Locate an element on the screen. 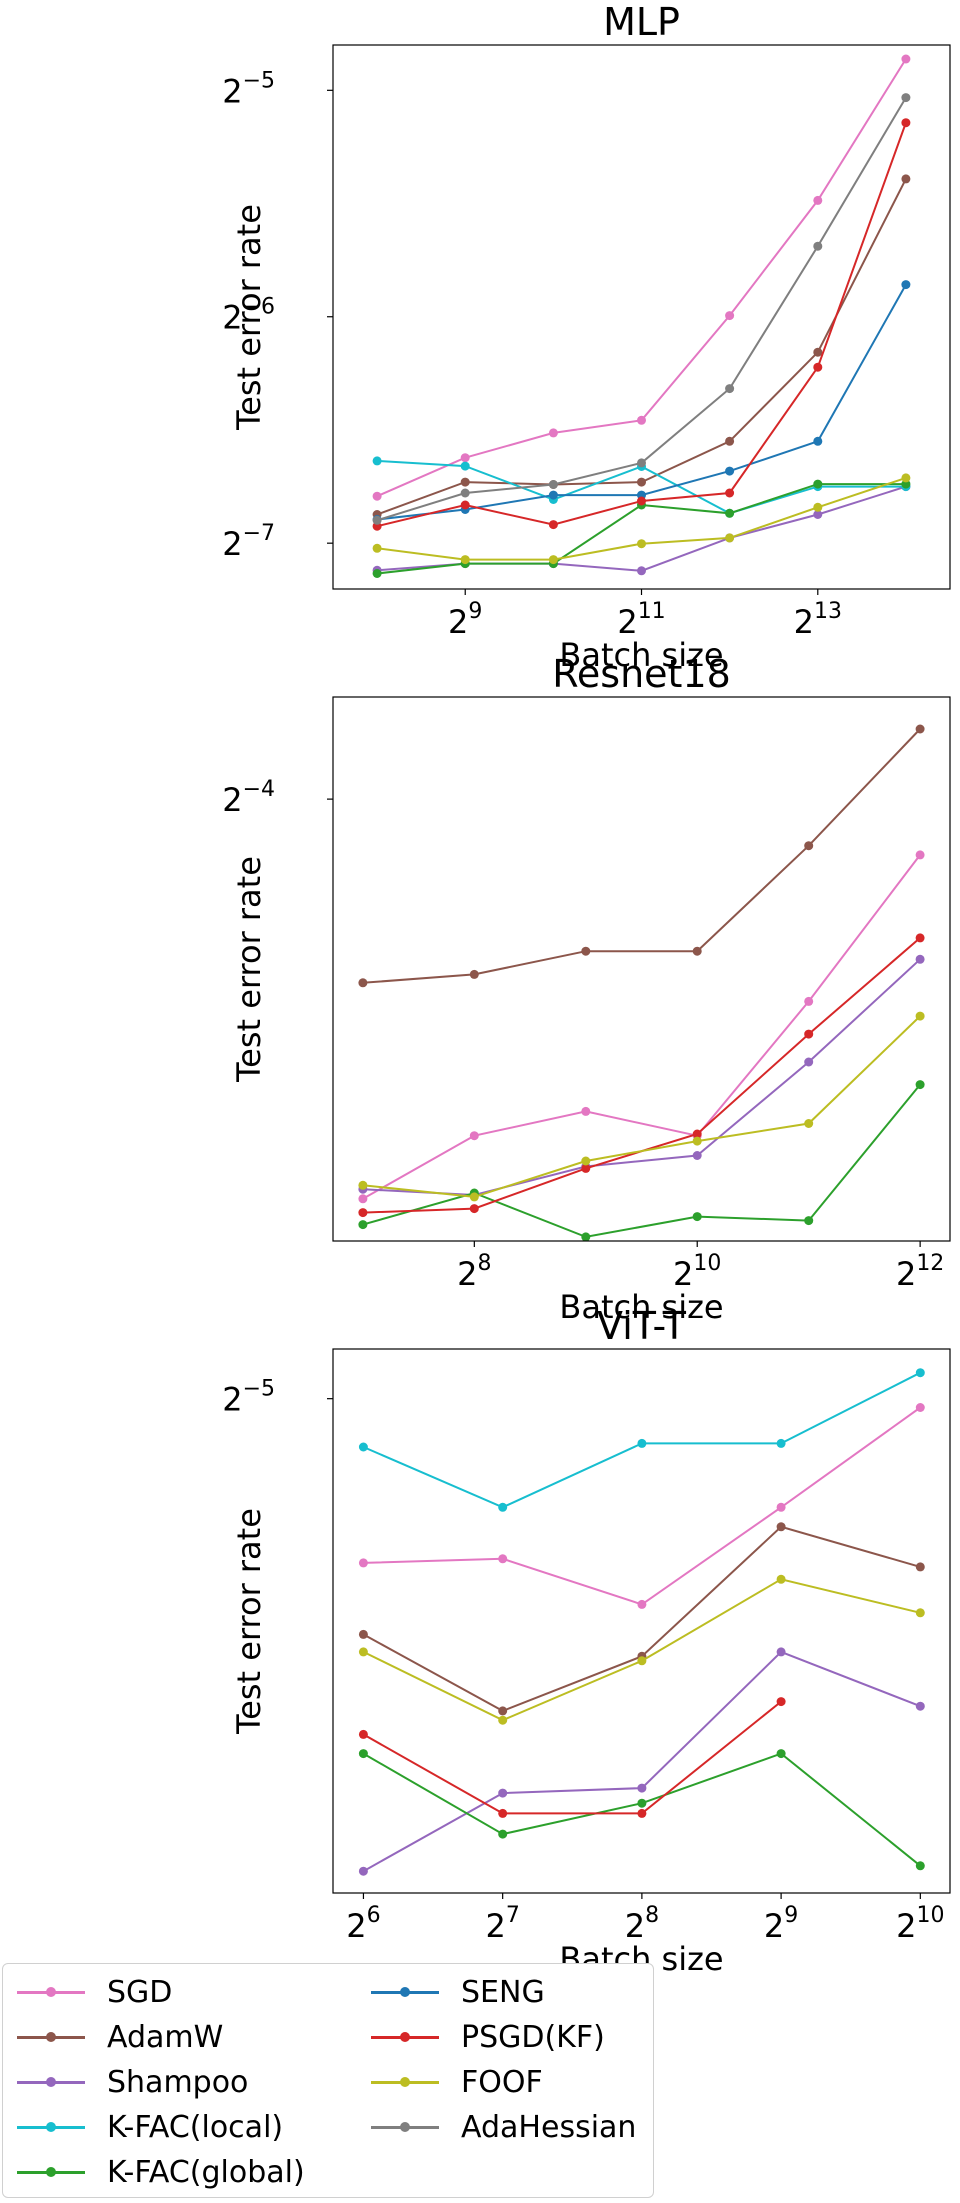  series-shampoo is located at coordinates (641, 1761).